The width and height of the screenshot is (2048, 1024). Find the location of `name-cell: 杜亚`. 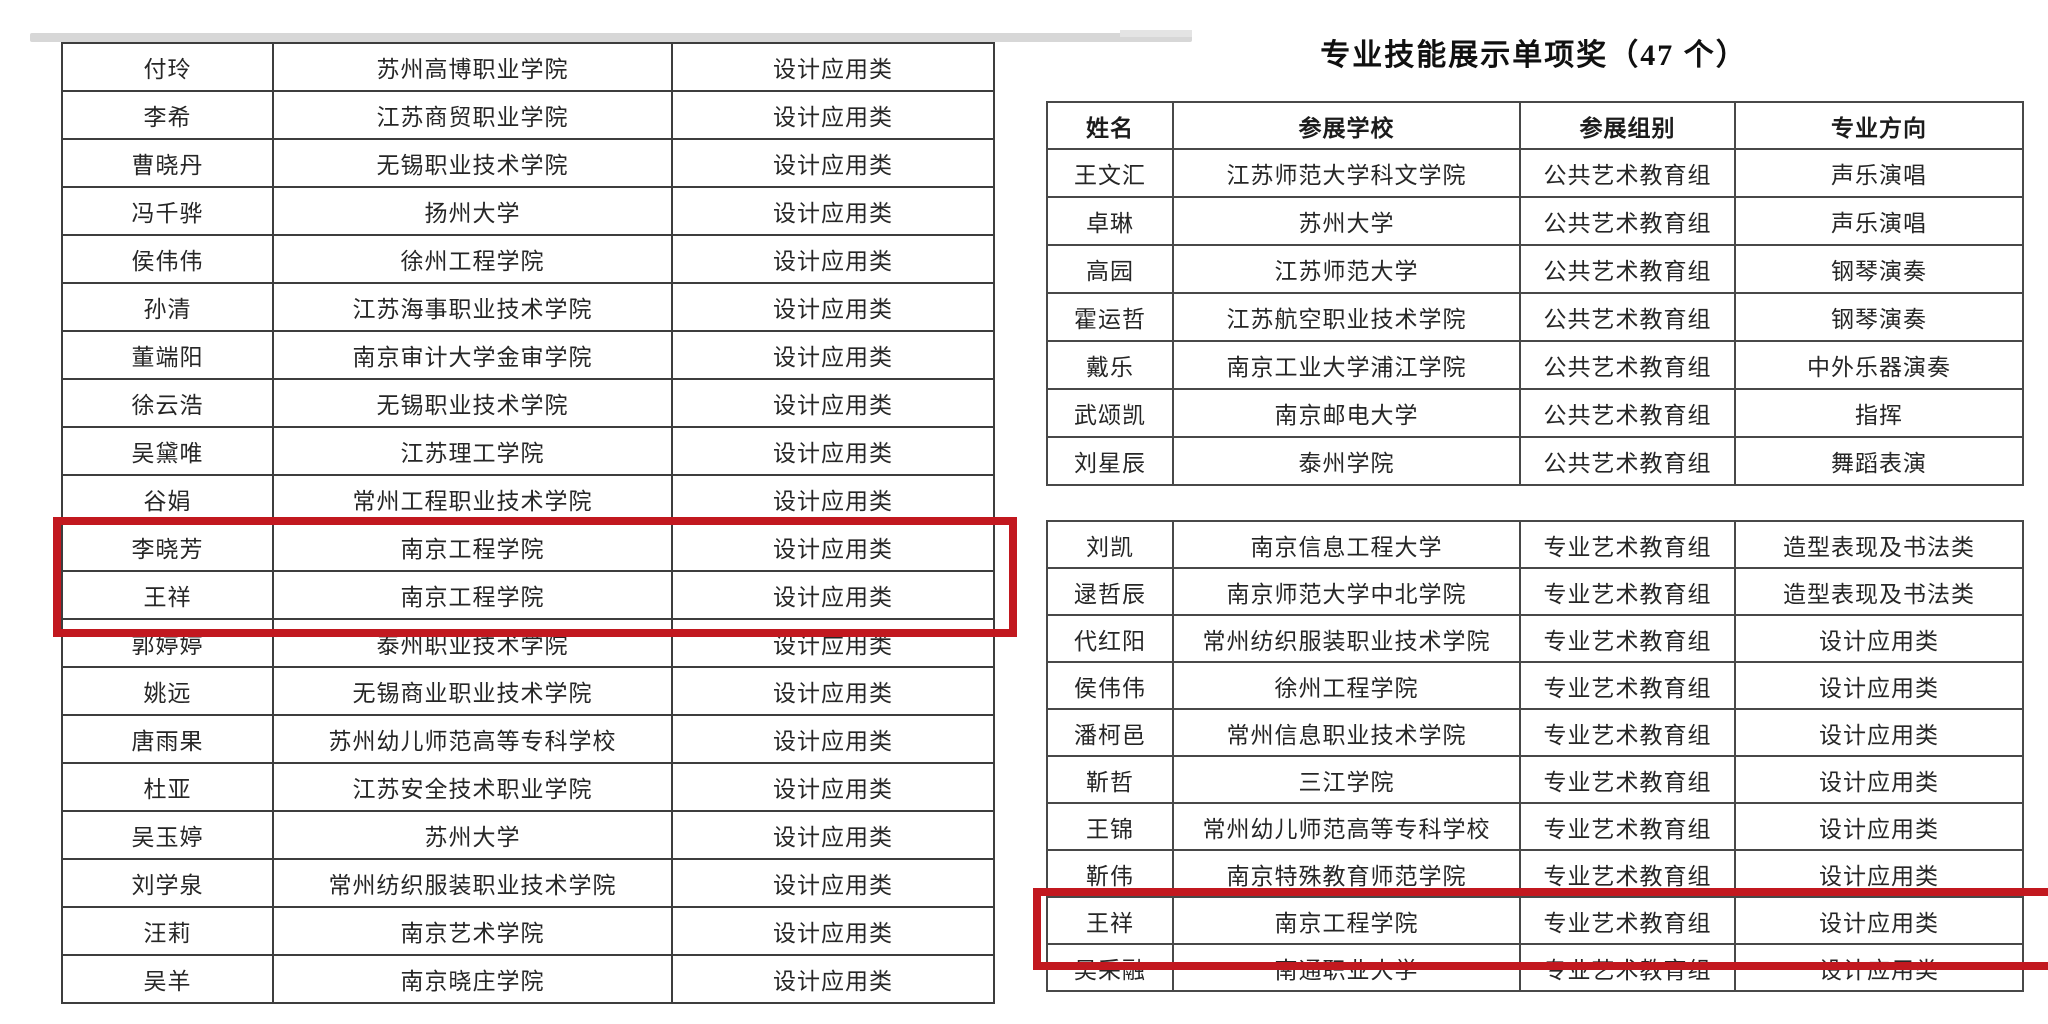

name-cell: 杜亚 is located at coordinates (167, 787).